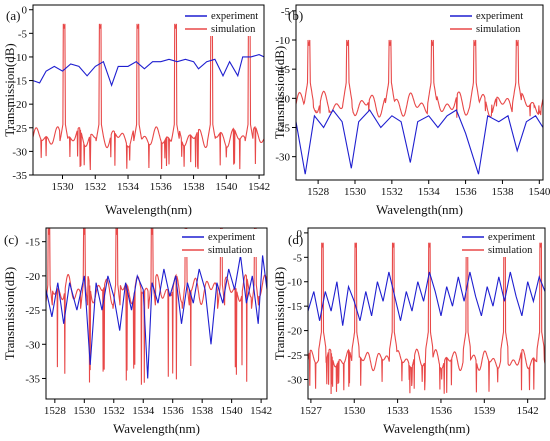 The height and width of the screenshot is (441, 550). I want to click on panel-label: (b), so click(295, 15).